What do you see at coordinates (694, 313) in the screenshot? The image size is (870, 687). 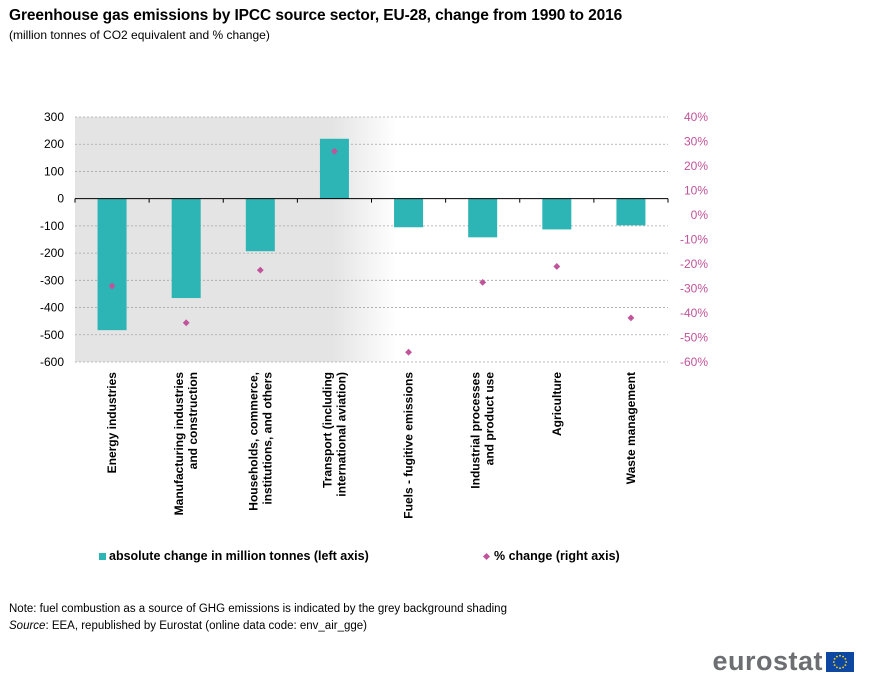 I see `right-axis-tick-label: -40%` at bounding box center [694, 313].